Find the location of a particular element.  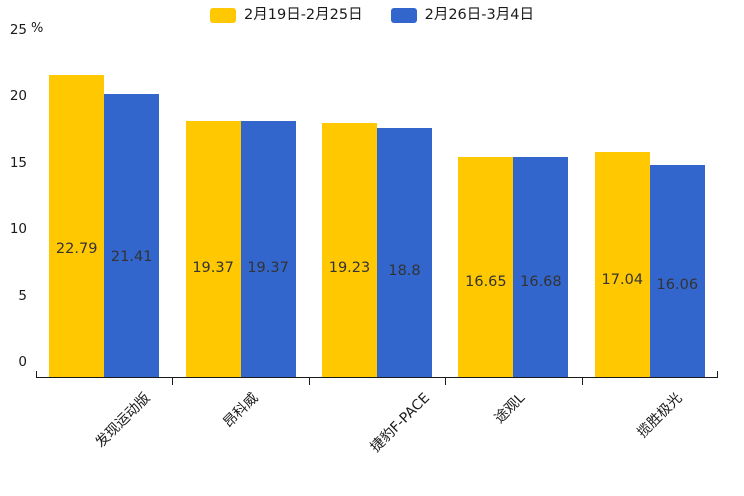

y-axis-unit-label: % is located at coordinates (37, 28).